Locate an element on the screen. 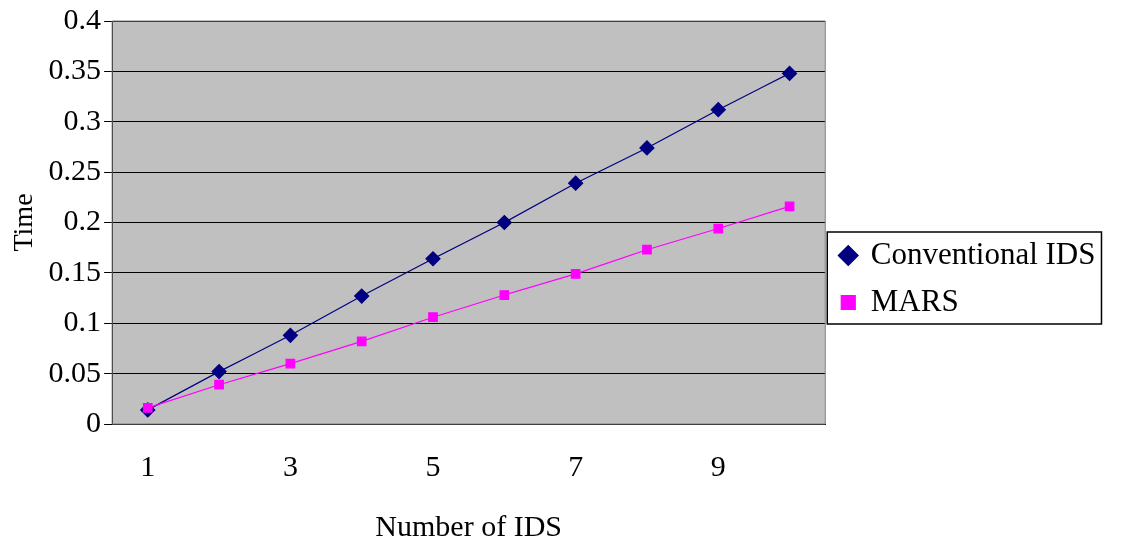 The height and width of the screenshot is (554, 1129). x-tick-label: 3 is located at coordinates (290, 465).